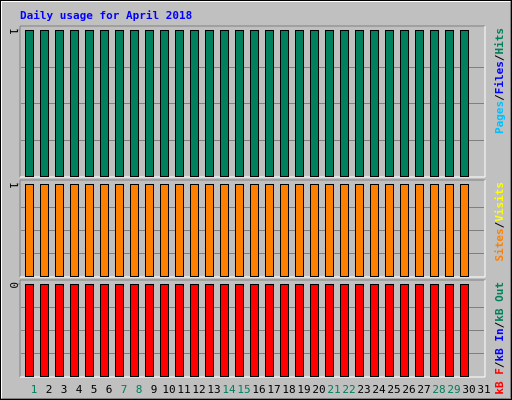 This screenshot has width=512, height=400. I want to click on x-tick-label: 17, so click(273, 389).